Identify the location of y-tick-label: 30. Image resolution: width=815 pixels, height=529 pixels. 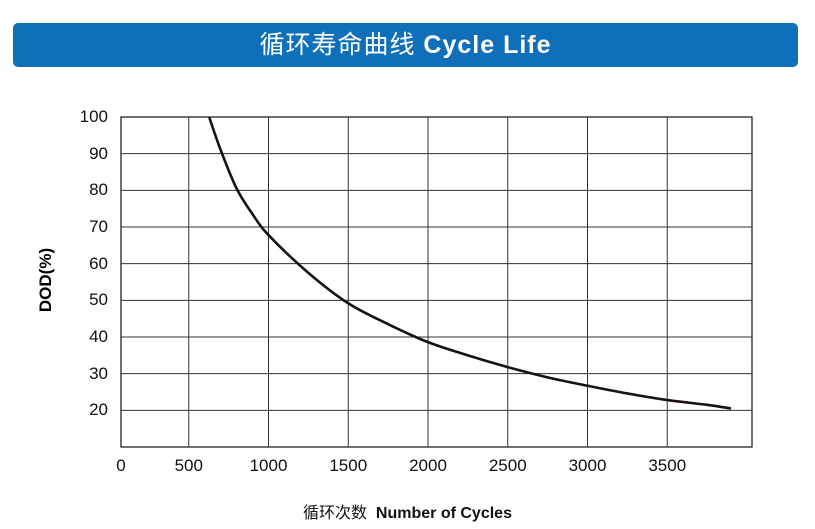
(98, 373).